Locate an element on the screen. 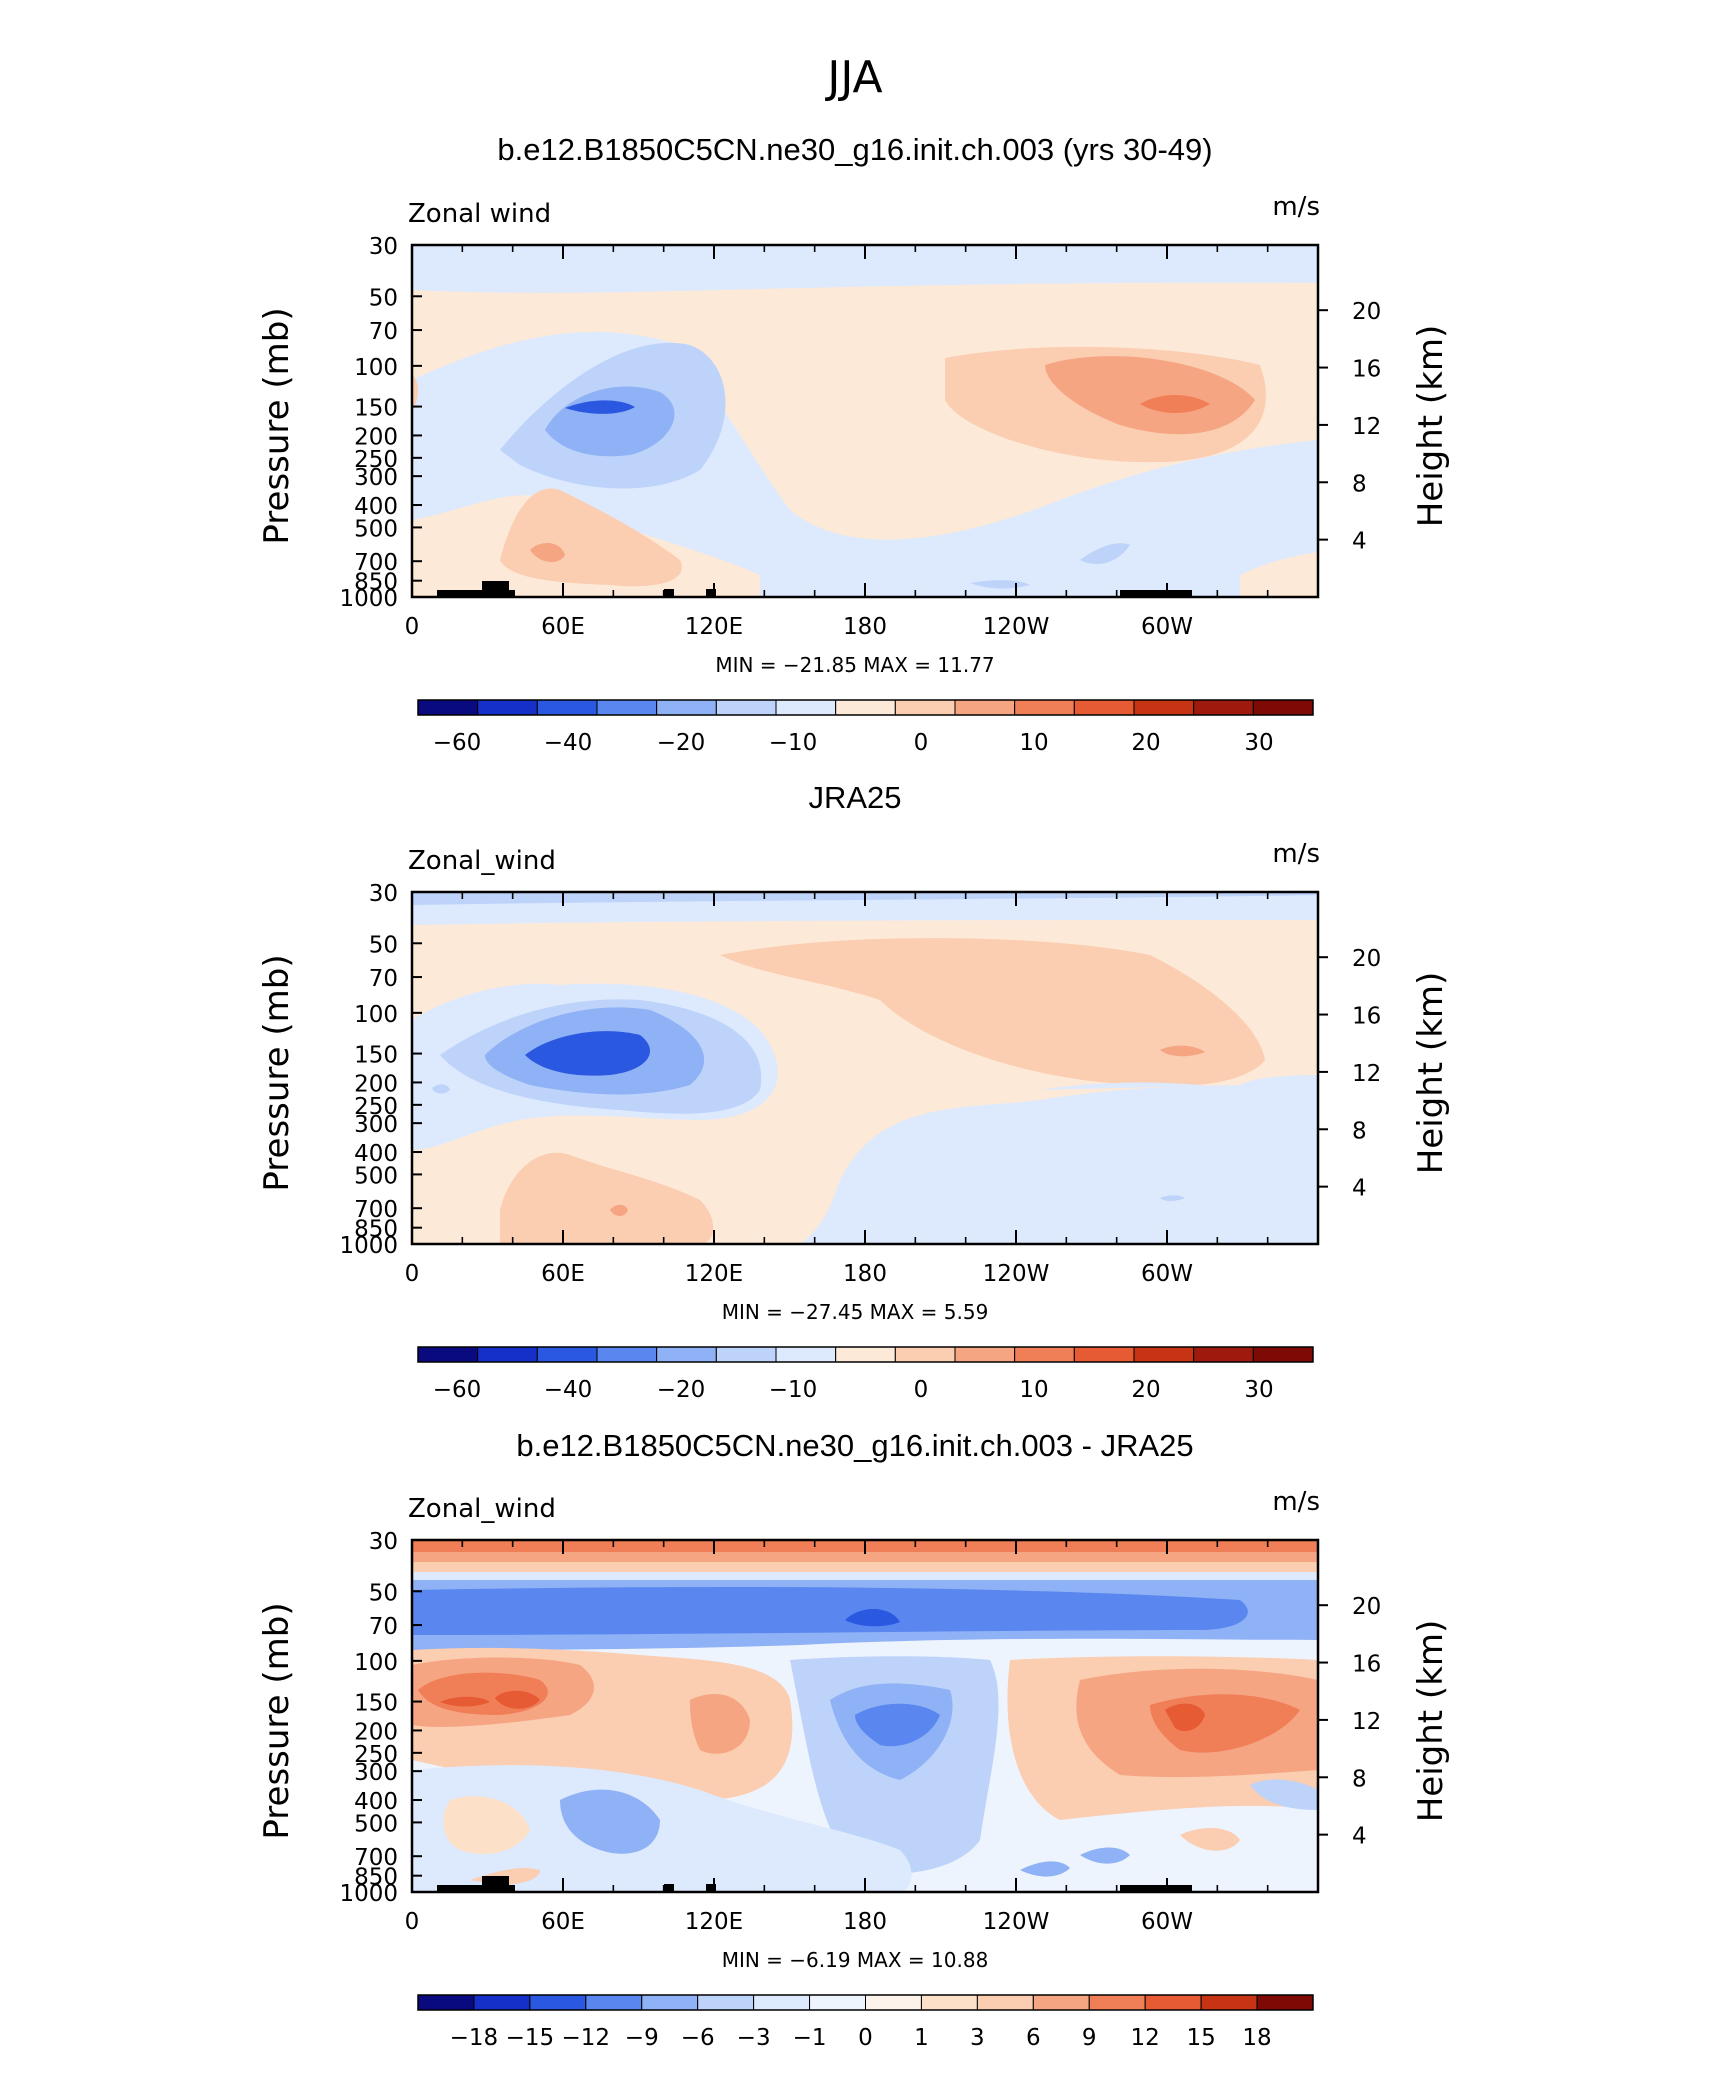 The width and height of the screenshot is (1710, 2074). colorbar-label: −1 is located at coordinates (810, 2038).